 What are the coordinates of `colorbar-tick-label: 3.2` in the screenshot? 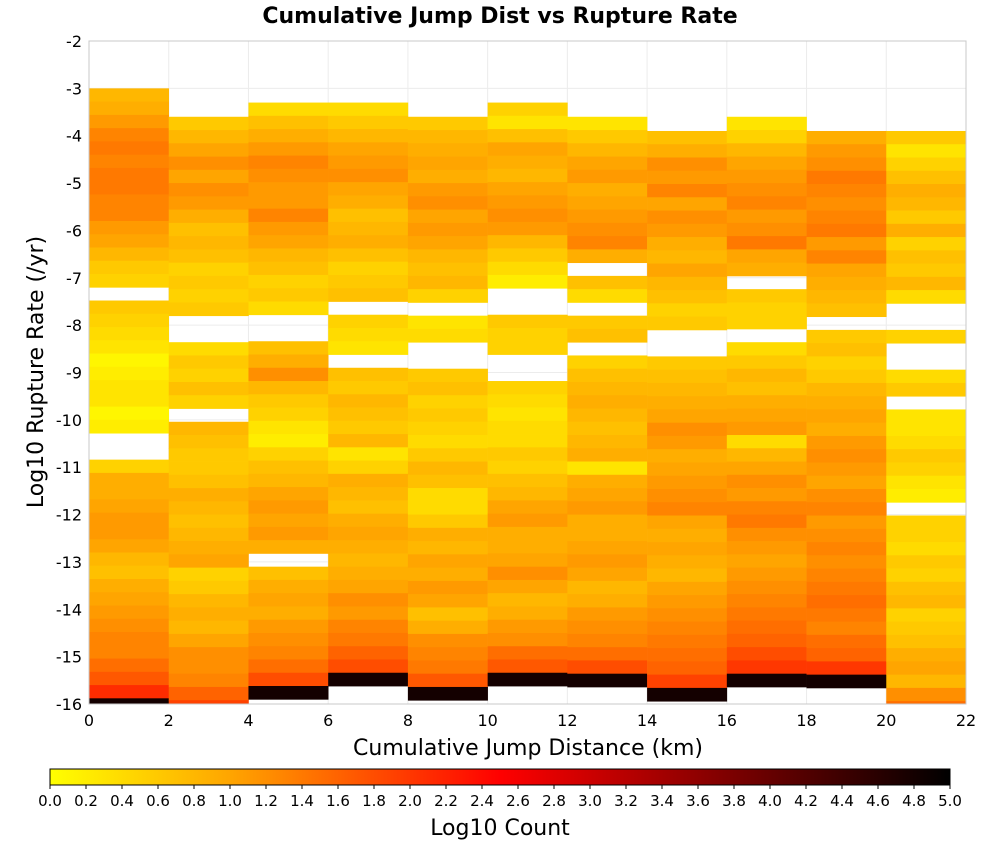 It's located at (626, 801).